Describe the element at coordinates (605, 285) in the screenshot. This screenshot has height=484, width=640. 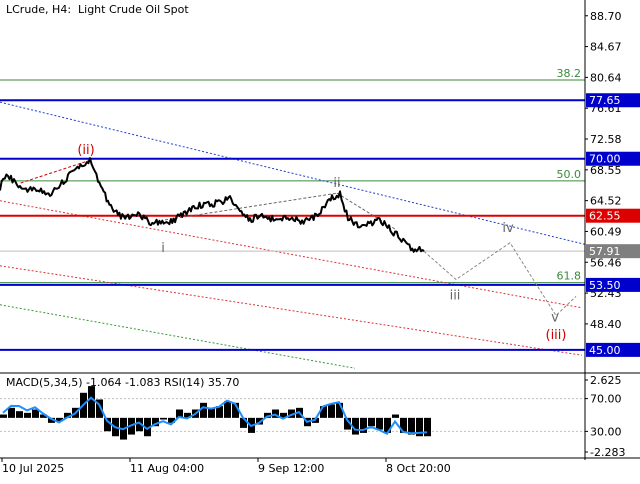
I see `level-tag: 53.50` at that location.